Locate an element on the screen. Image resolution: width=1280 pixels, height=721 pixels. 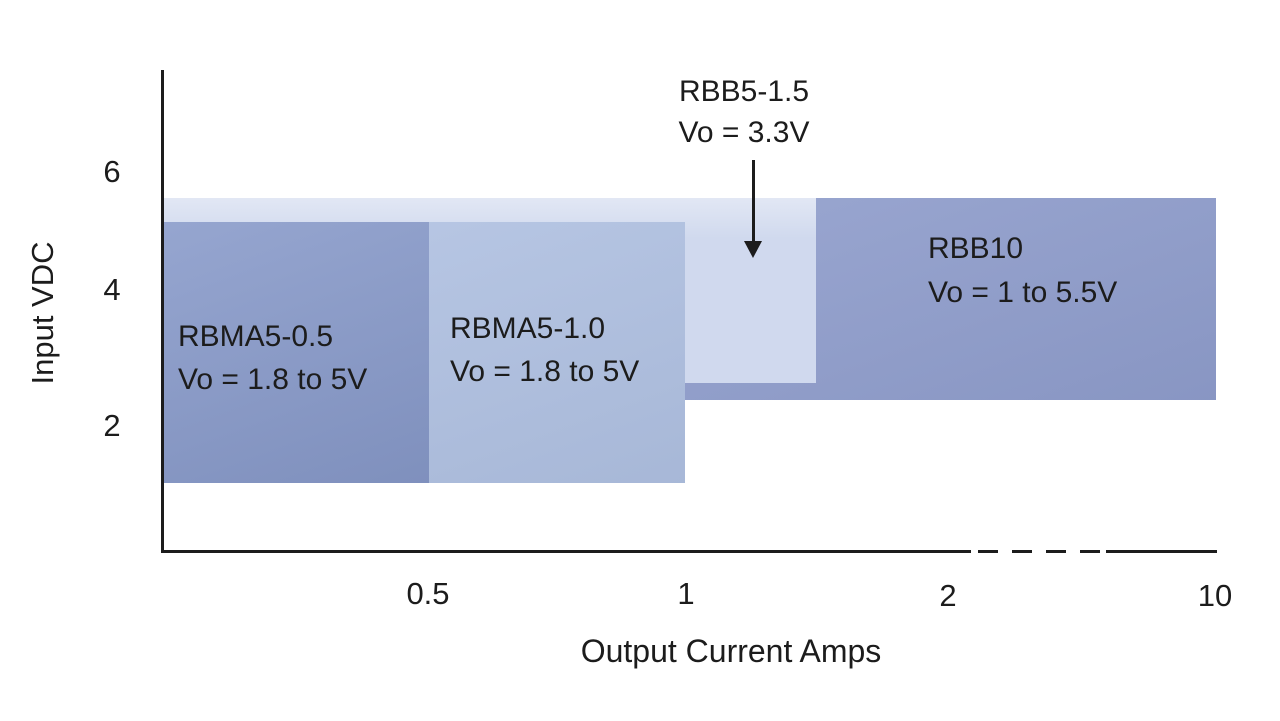
annotation-line1: RBB5-1.5 is located at coordinates (744, 91).